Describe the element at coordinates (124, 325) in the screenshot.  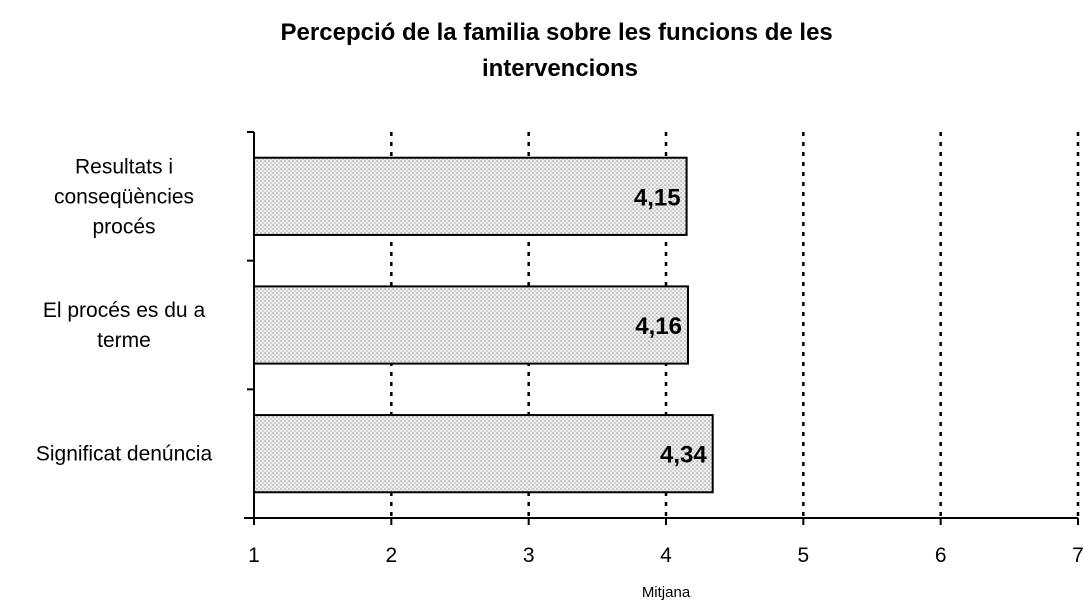
I see `category-label-1: El procés es du a terme` at that location.